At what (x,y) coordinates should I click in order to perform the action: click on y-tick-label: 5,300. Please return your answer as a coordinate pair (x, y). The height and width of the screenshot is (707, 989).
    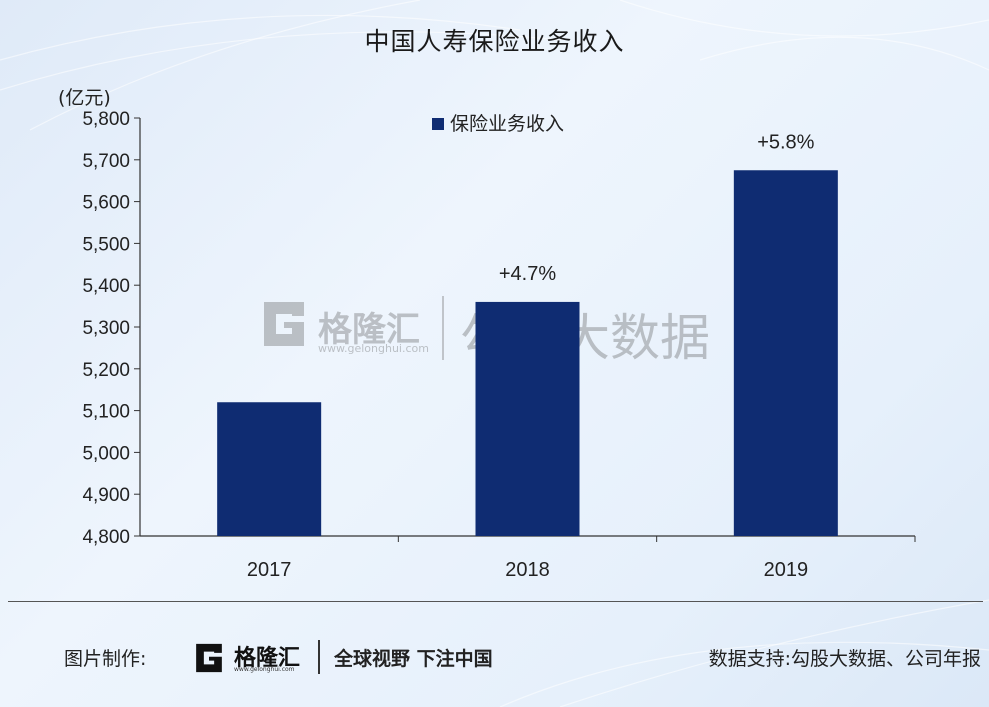
    Looking at the image, I should click on (106, 328).